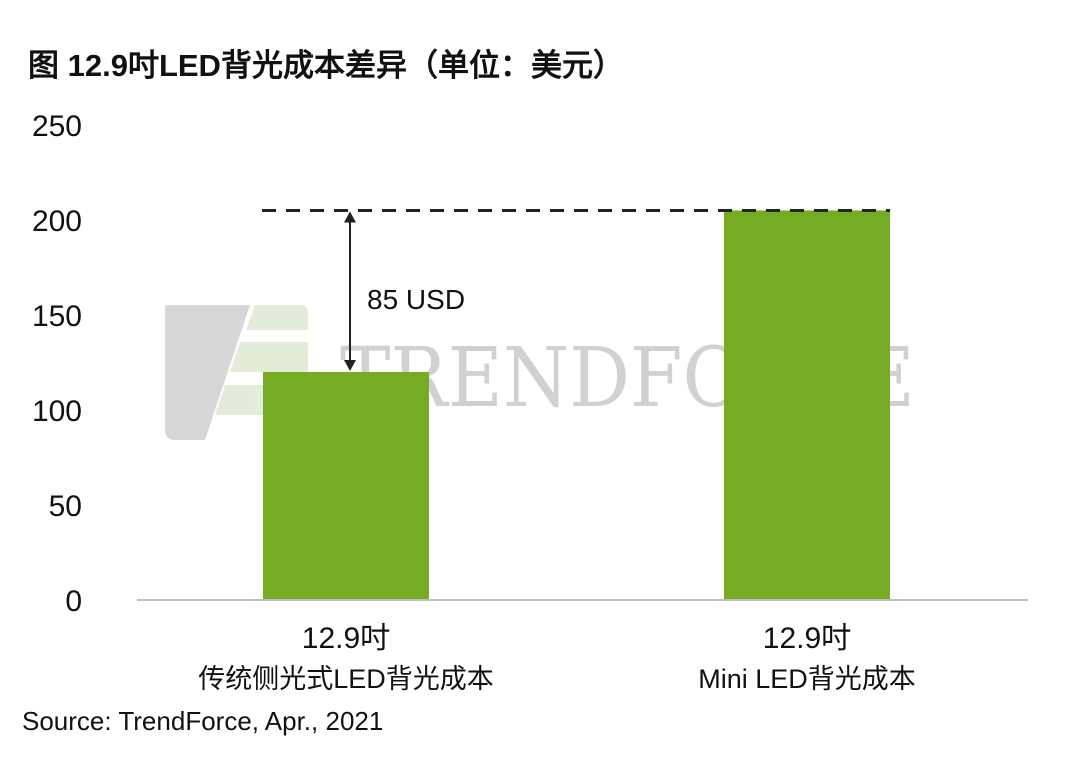 The height and width of the screenshot is (764, 1080). Describe the element at coordinates (65, 506) in the screenshot. I see `y-tick-label: 50` at that location.